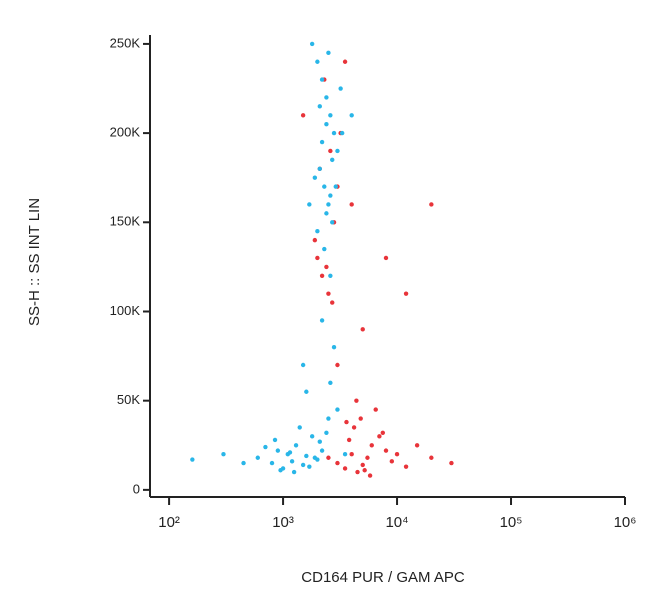 This screenshot has height=613, width=650. What do you see at coordinates (34, 262) in the screenshot?
I see `y-axis-title: SS-H :: SS INT LIN` at bounding box center [34, 262].